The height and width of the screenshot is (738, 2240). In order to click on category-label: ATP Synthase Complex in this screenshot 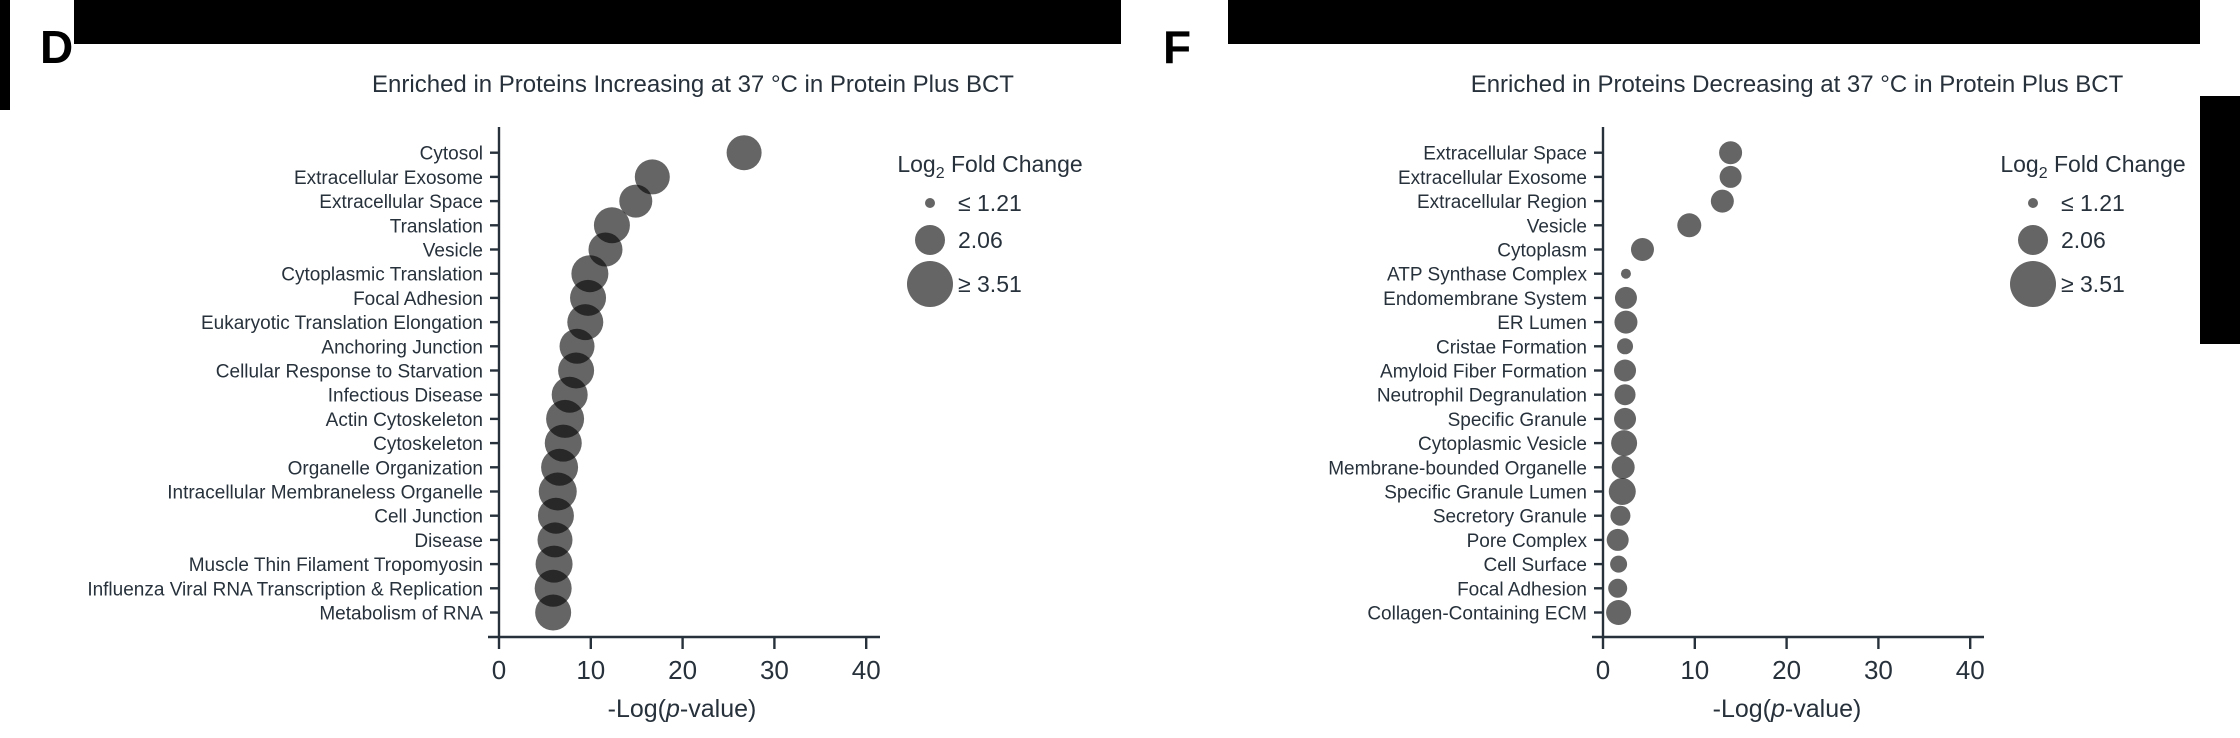, I will do `click(1487, 275)`.